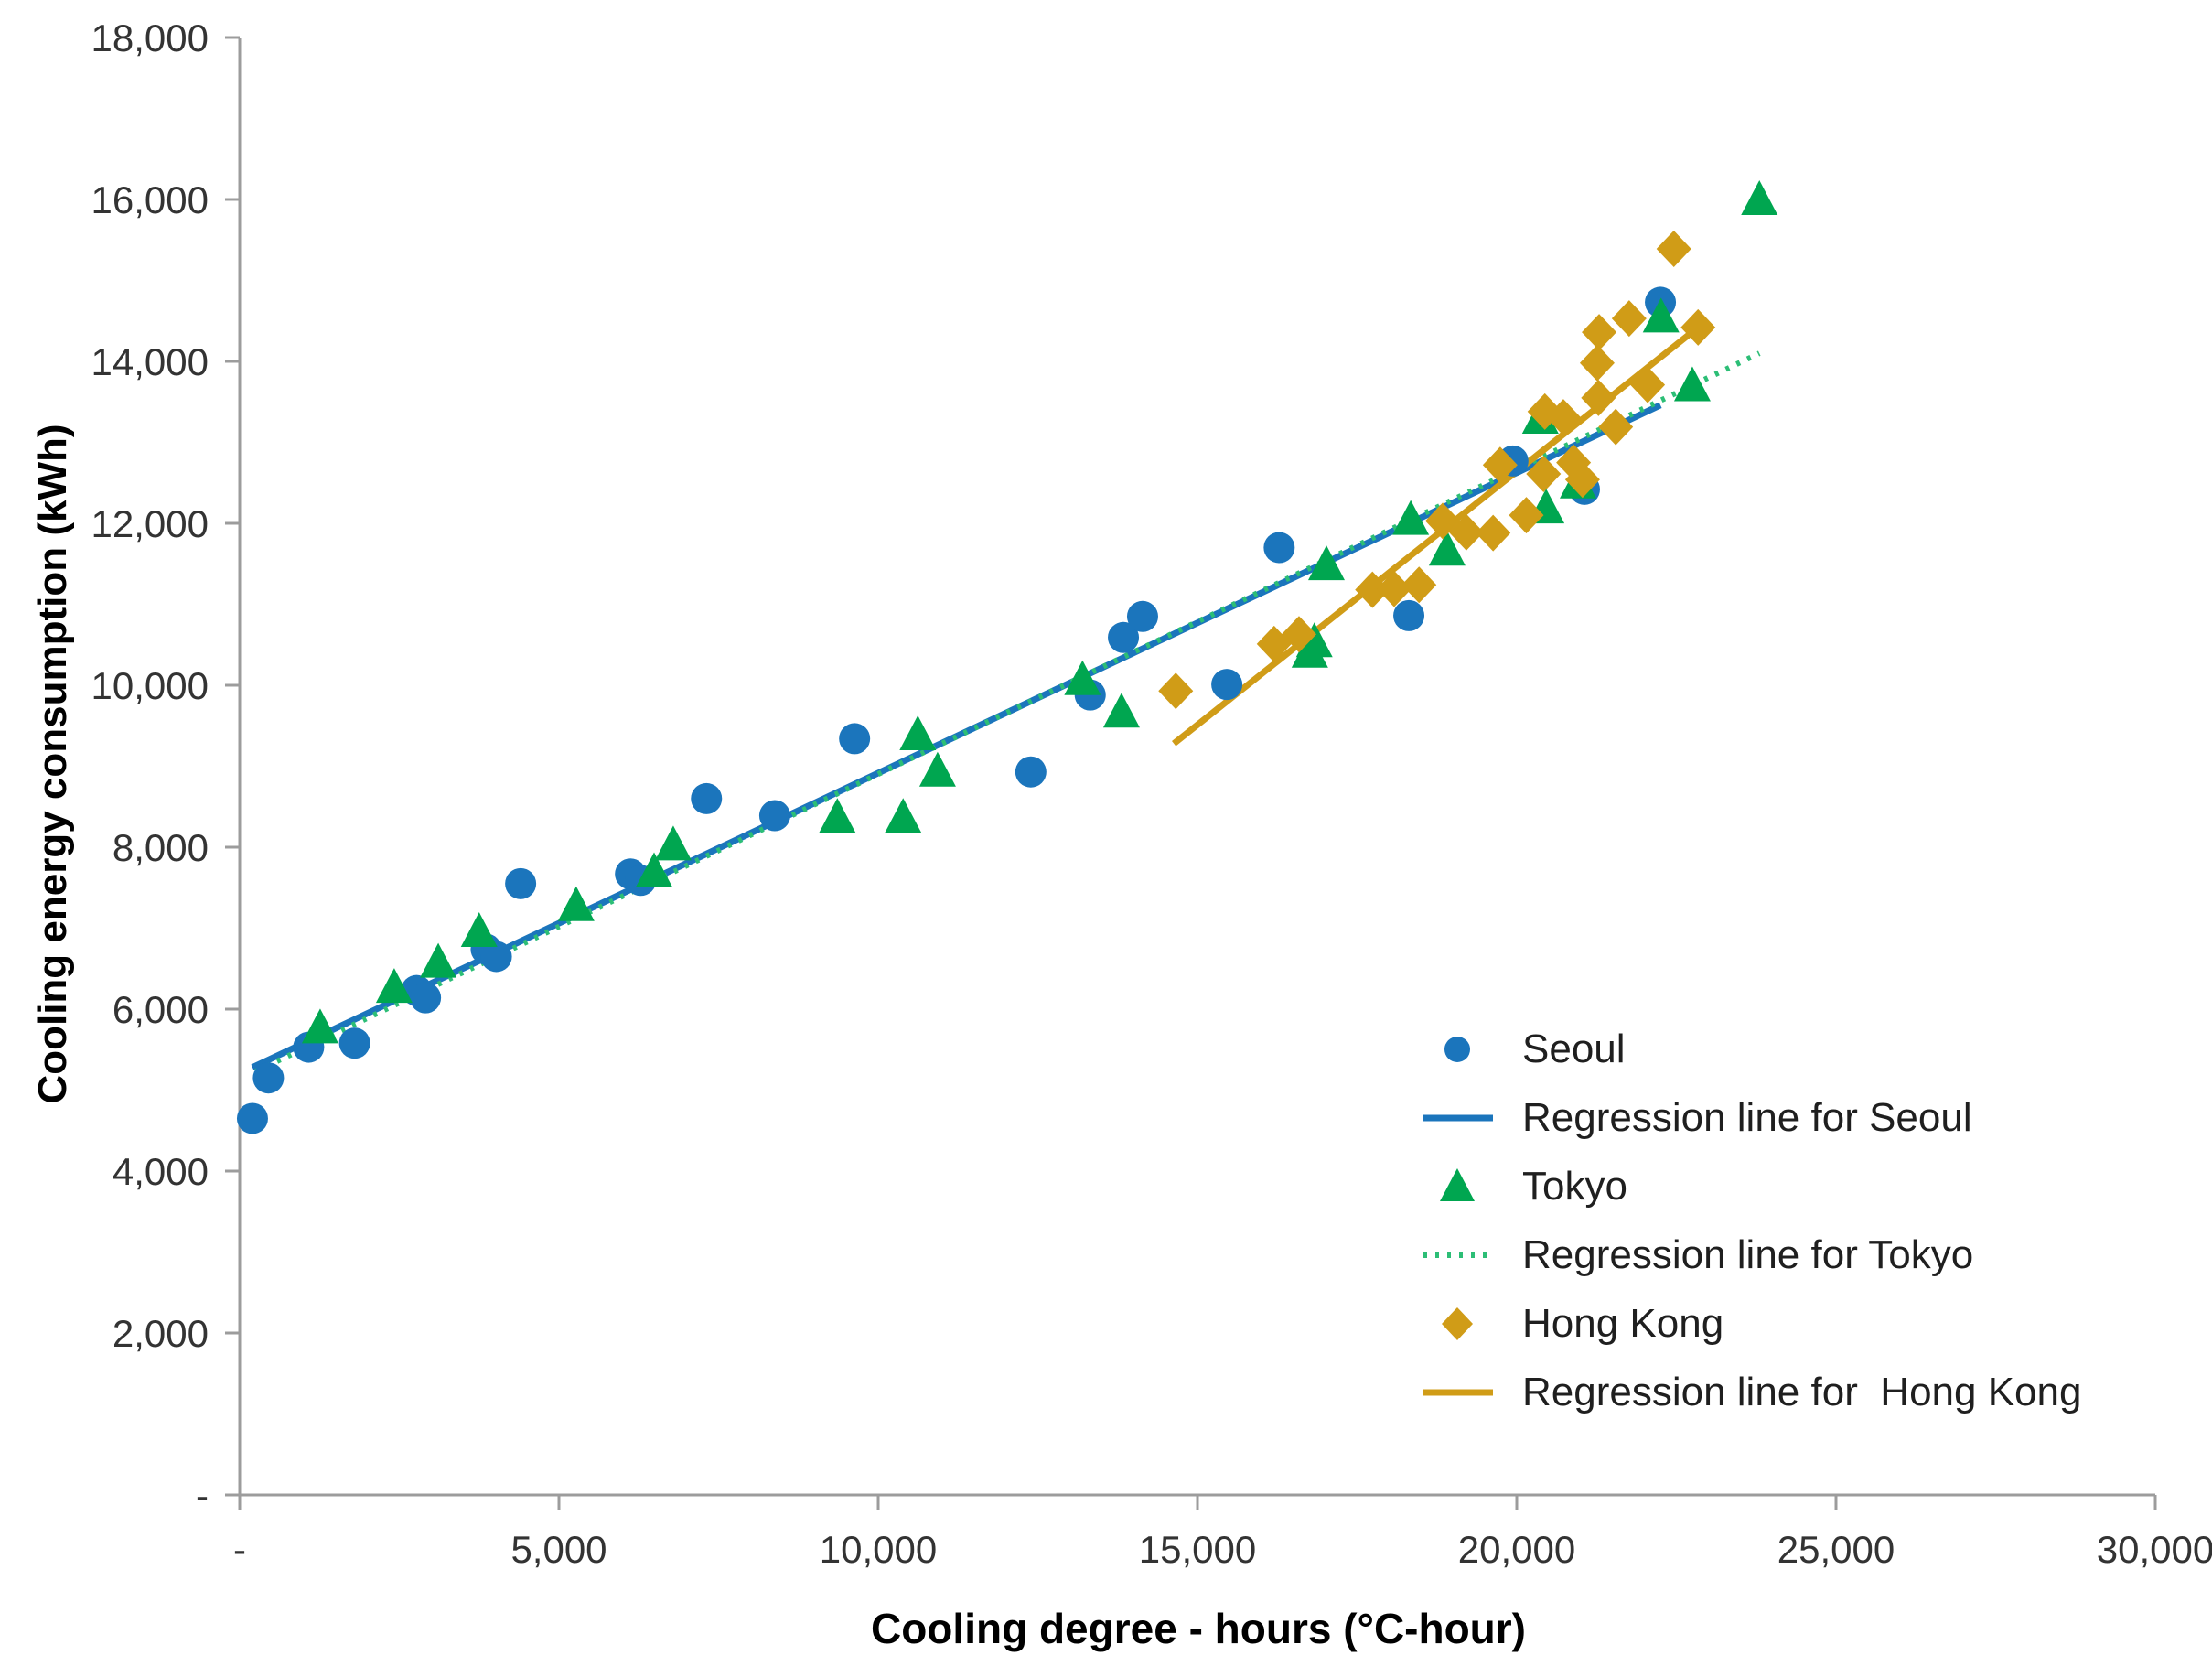 This screenshot has height=1677, width=2212. What do you see at coordinates (1748, 1186) in the screenshot?
I see `legend-item-tokyo: Tokyo` at bounding box center [1748, 1186].